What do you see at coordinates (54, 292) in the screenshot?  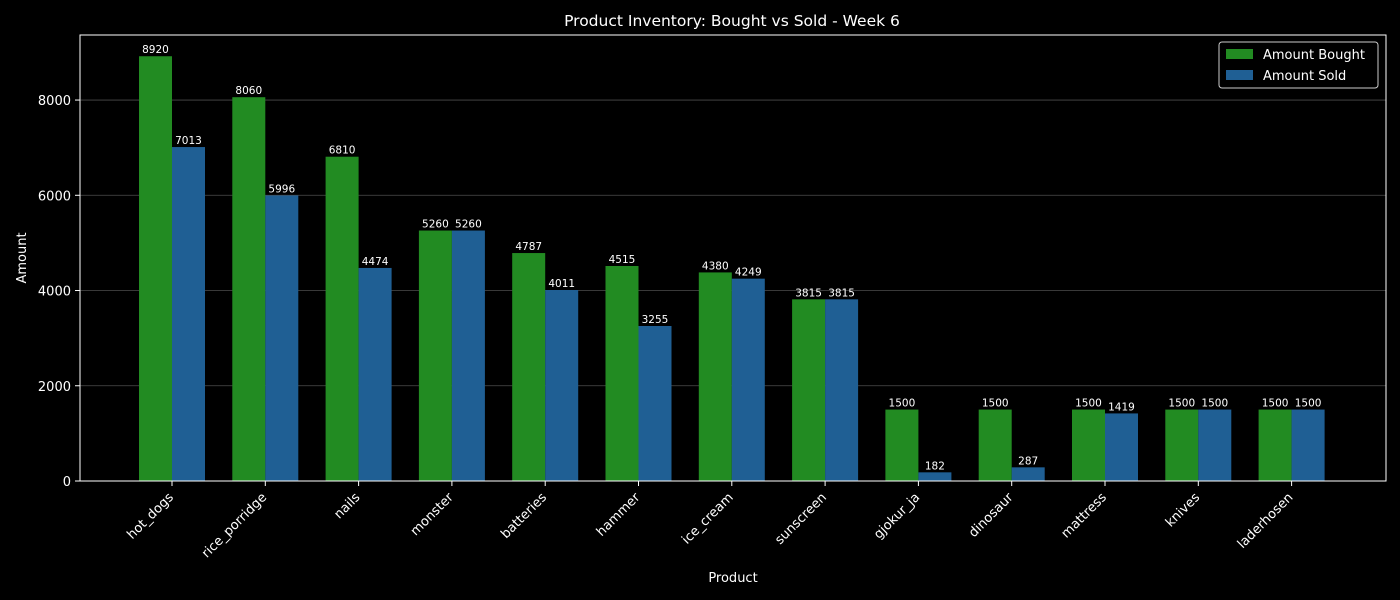 I see `y-tick-label: 4000` at bounding box center [54, 292].